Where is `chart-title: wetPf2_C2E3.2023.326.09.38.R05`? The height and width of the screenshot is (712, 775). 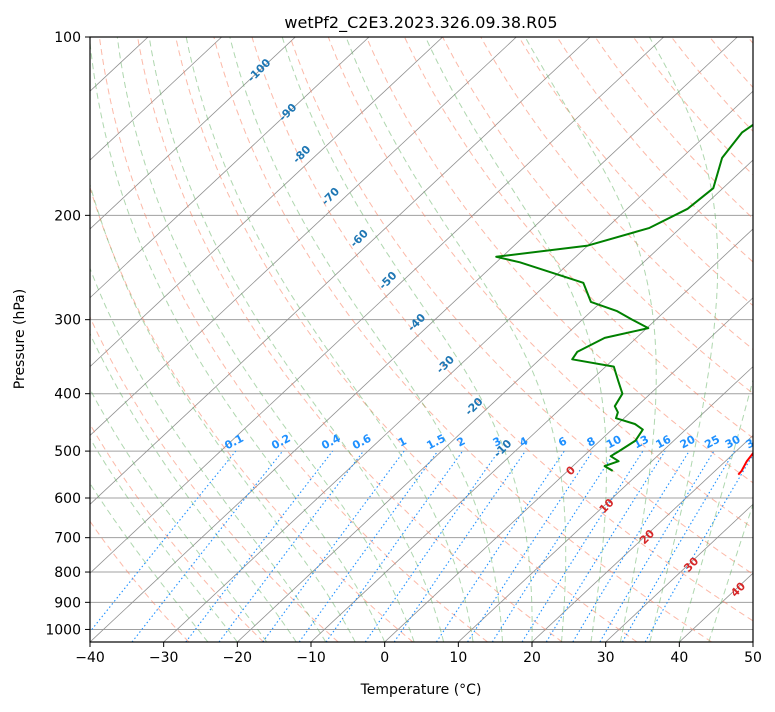
chart-title: wetPf2_C2E3.2023.326.09.38.R05 is located at coordinates (420, 23).